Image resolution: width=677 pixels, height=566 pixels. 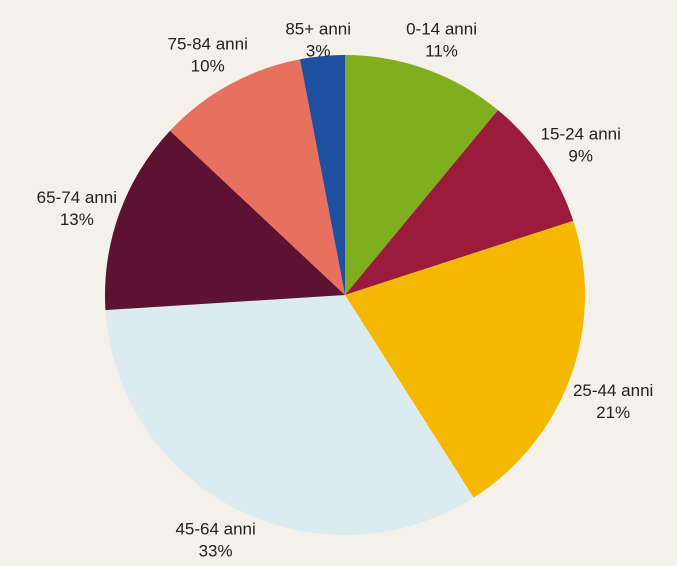 What do you see at coordinates (441, 28) in the screenshot?
I see `slice-label: 0-14 anni` at bounding box center [441, 28].